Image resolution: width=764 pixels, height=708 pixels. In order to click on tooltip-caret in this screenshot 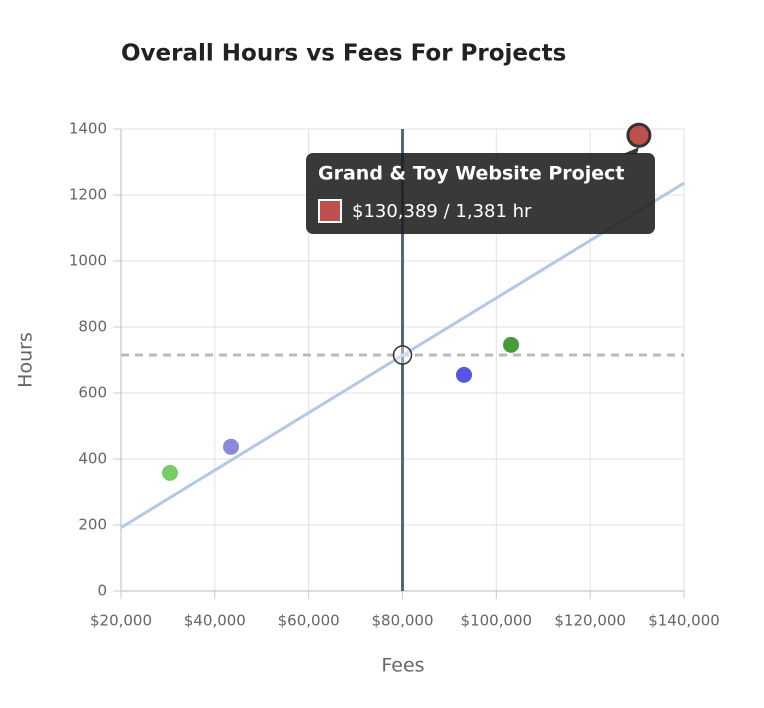, I will do `click(630, 150)`.